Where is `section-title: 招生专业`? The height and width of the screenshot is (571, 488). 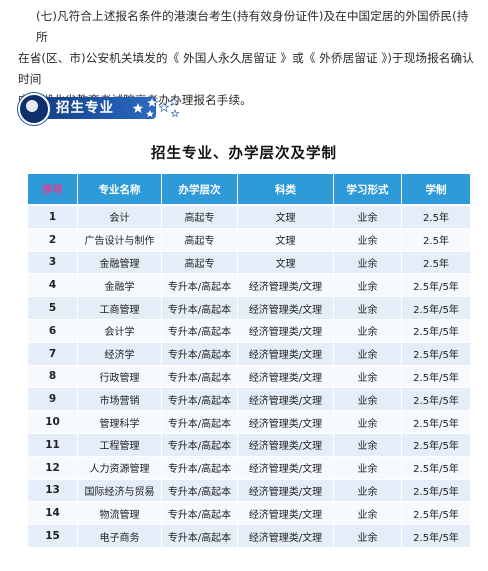 section-title: 招生专业 is located at coordinates (85, 108).